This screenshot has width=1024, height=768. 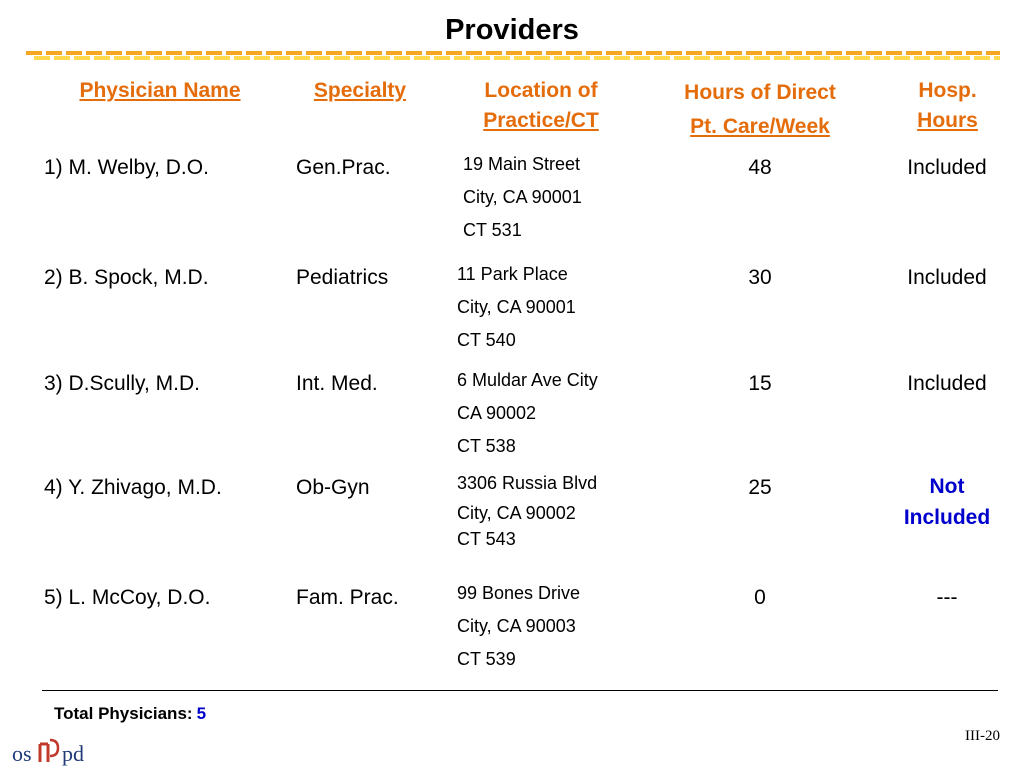 I want to click on total-physicians: Total Physicians: 5, so click(x=130, y=713).